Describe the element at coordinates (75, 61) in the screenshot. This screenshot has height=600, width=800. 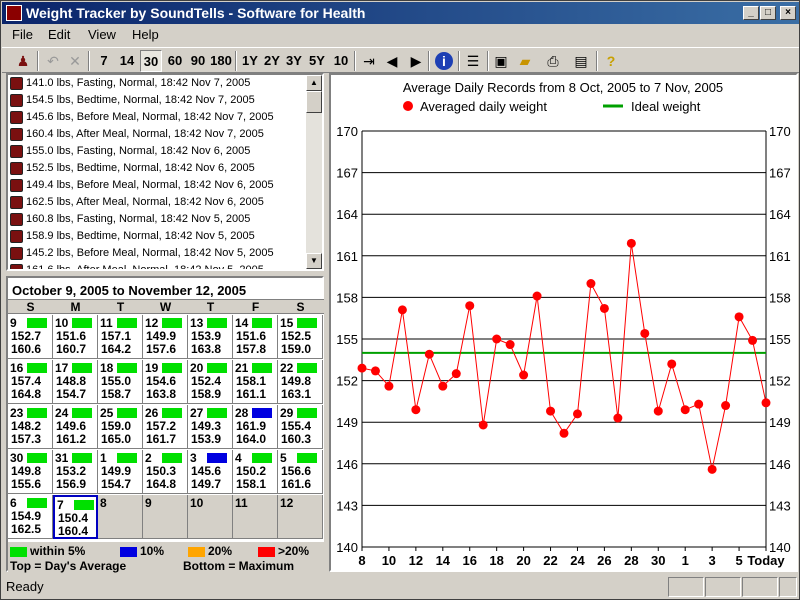
I see `delete-icon: ✕` at that location.